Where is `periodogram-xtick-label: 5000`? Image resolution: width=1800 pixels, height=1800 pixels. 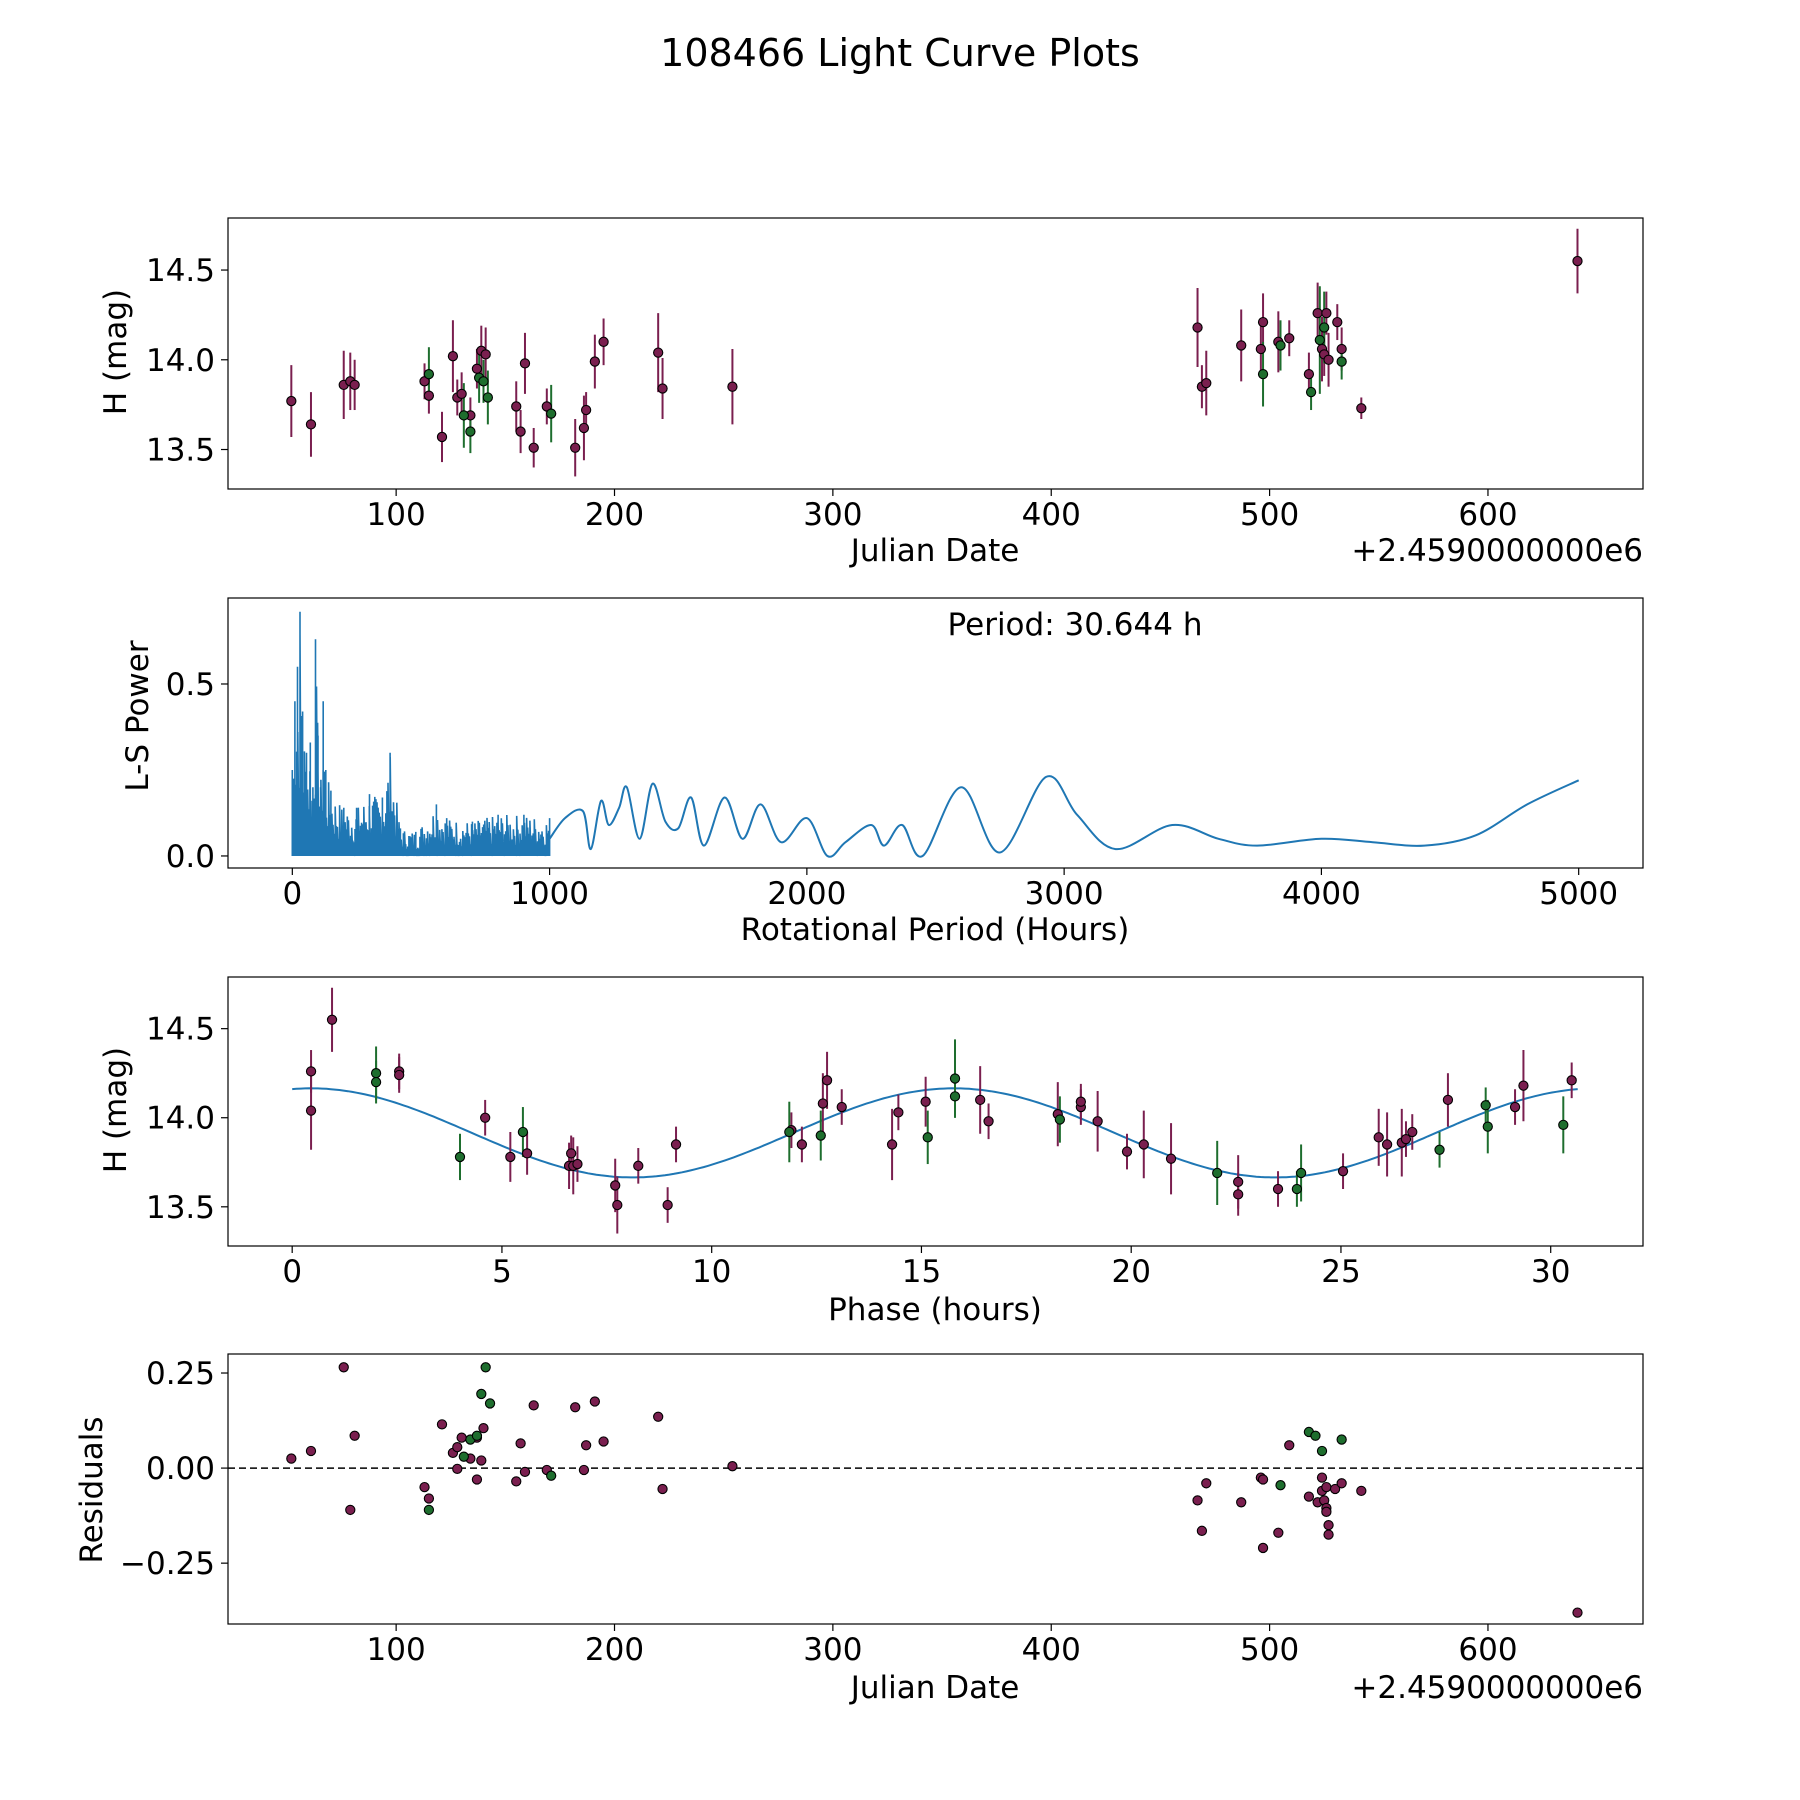 periodogram-xtick-label: 5000 is located at coordinates (1578, 894).